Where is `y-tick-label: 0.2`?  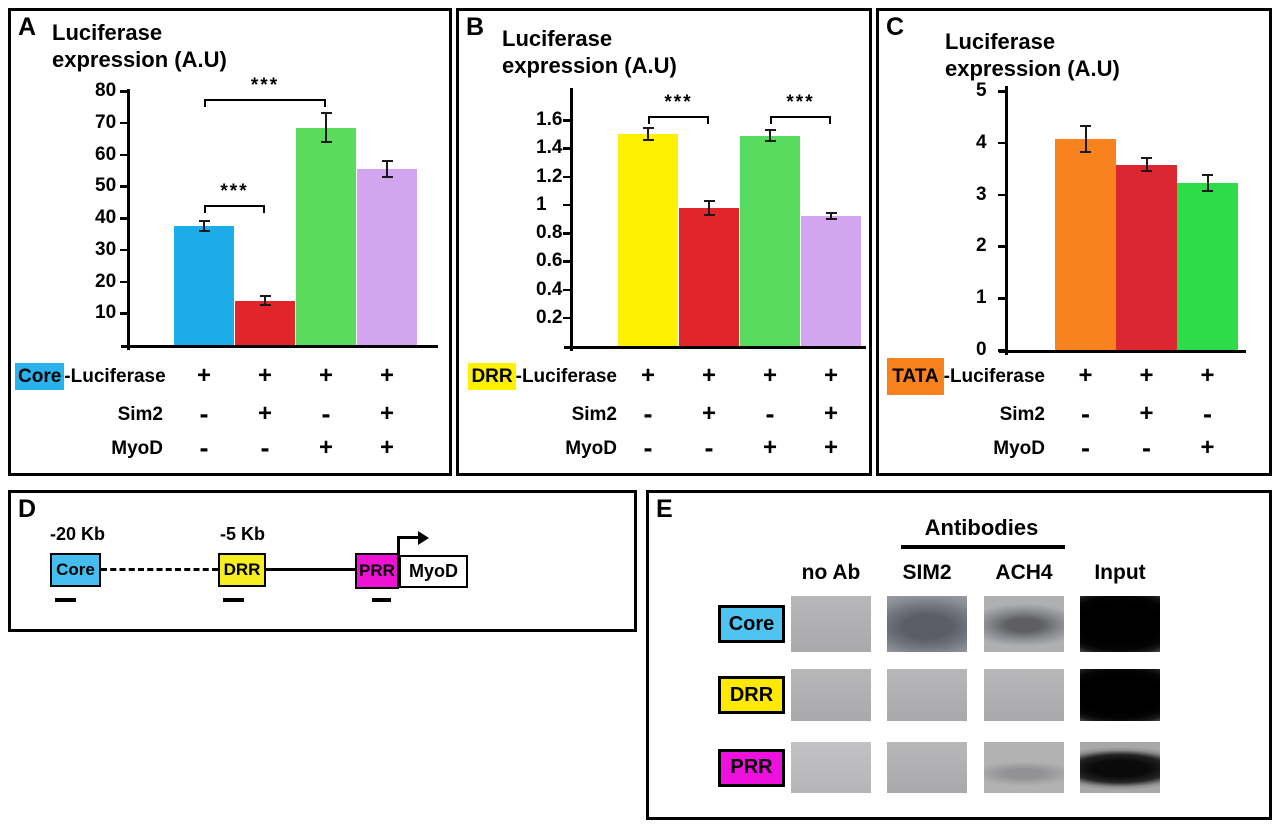 y-tick-label: 0.2 is located at coordinates (549, 317).